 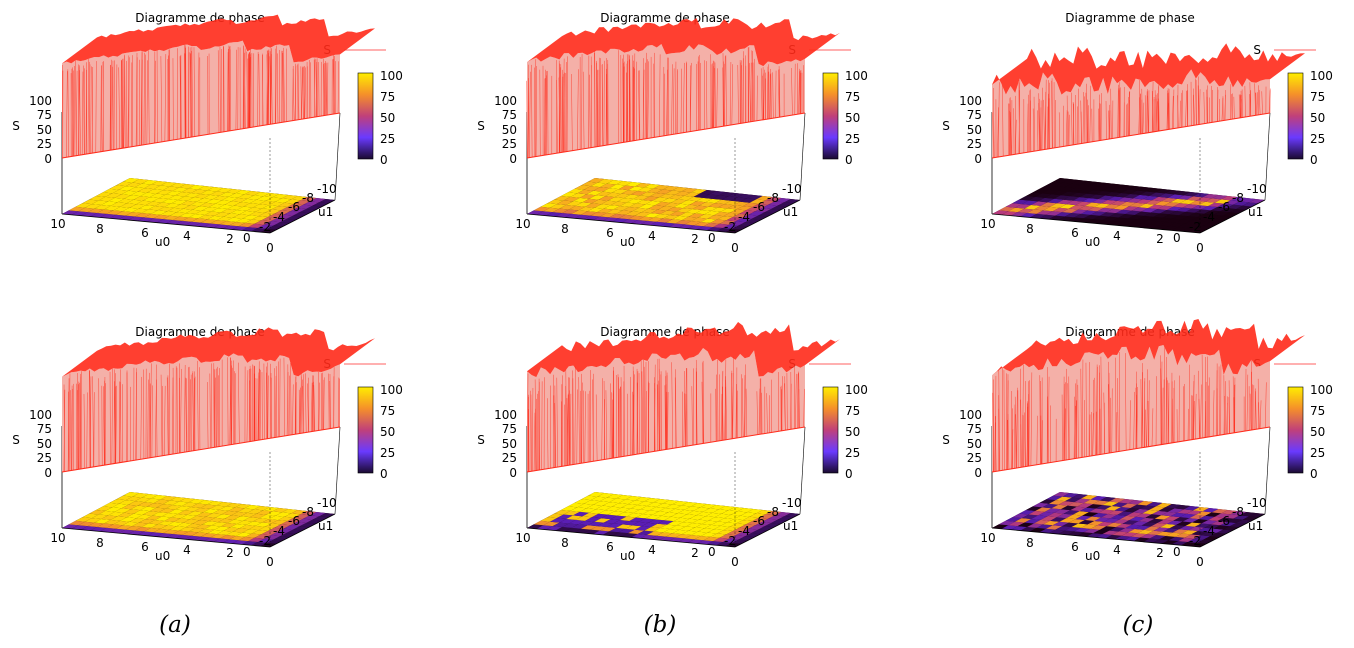 What do you see at coordinates (683, 350) in the screenshot?
I see `surface-top` at bounding box center [683, 350].